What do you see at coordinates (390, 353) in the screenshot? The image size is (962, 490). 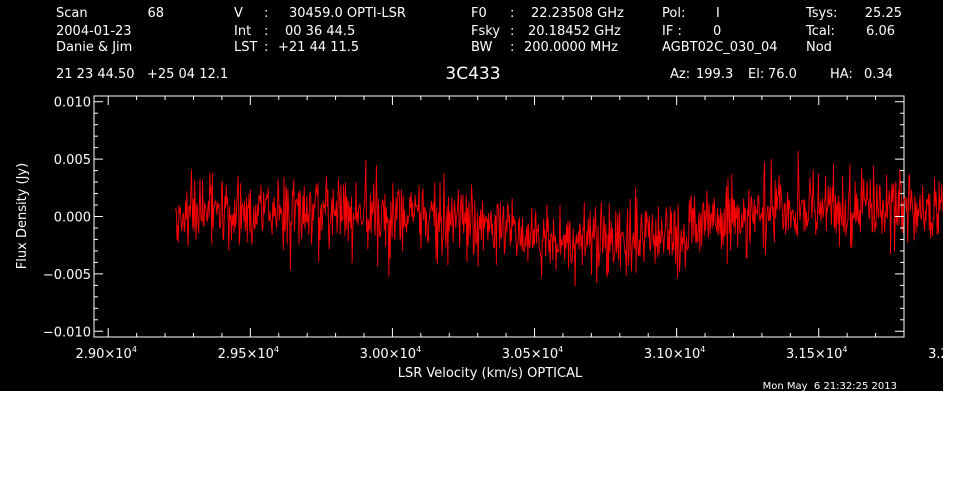 I see `x-tick-label: 3.00×10⁴` at bounding box center [390, 353].